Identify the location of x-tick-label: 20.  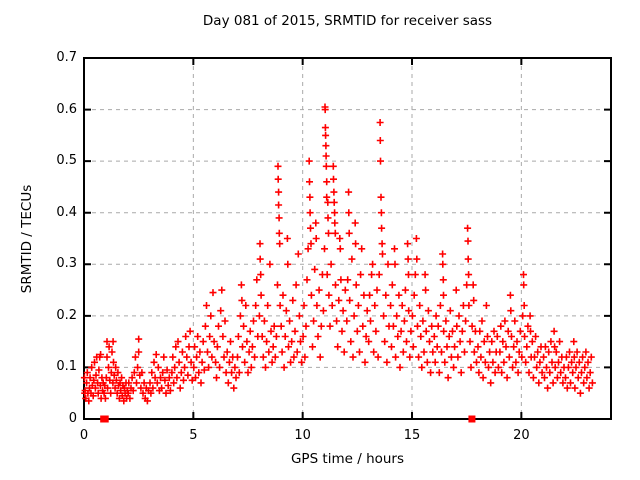
(521, 435).